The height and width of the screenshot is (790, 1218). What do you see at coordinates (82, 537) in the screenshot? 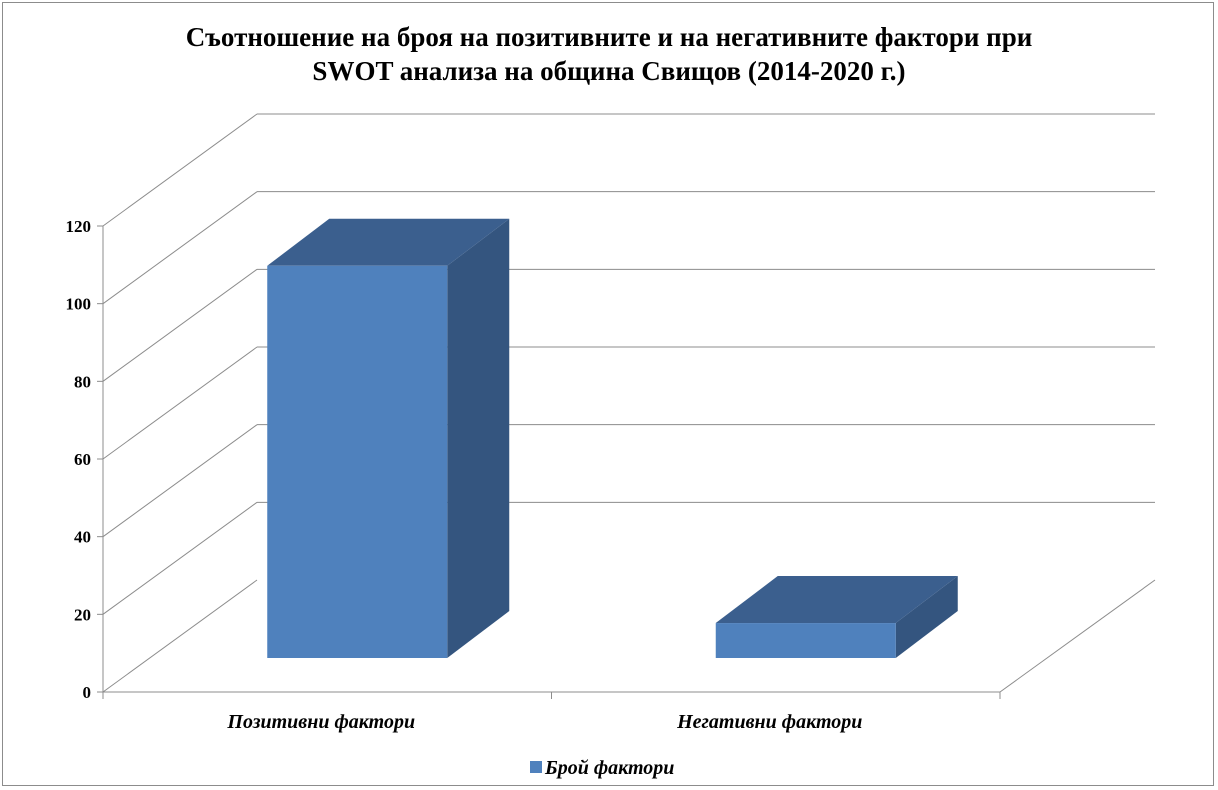
I see `y-tick-label: 40` at bounding box center [82, 537].